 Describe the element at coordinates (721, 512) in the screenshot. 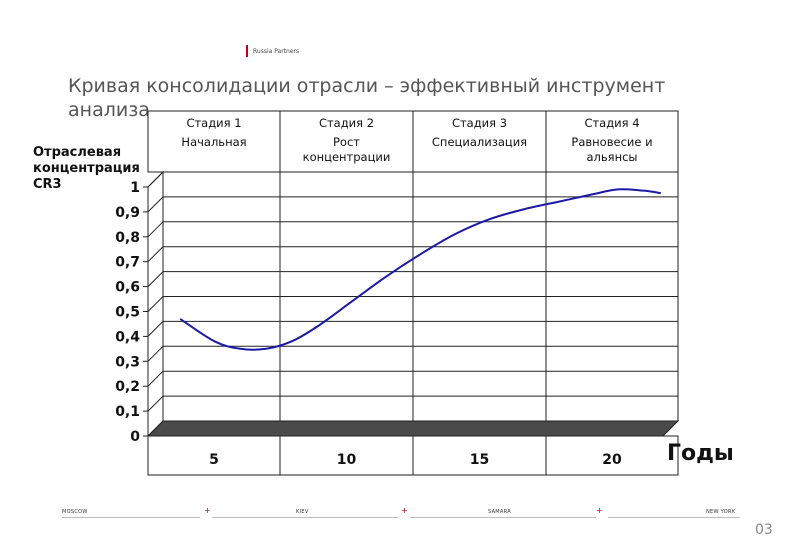

I see `footer-city-new-york: NEW YORK` at that location.